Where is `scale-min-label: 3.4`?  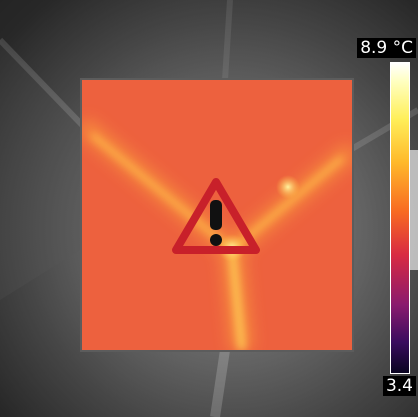
scale-min-label: 3.4 is located at coordinates (399, 386).